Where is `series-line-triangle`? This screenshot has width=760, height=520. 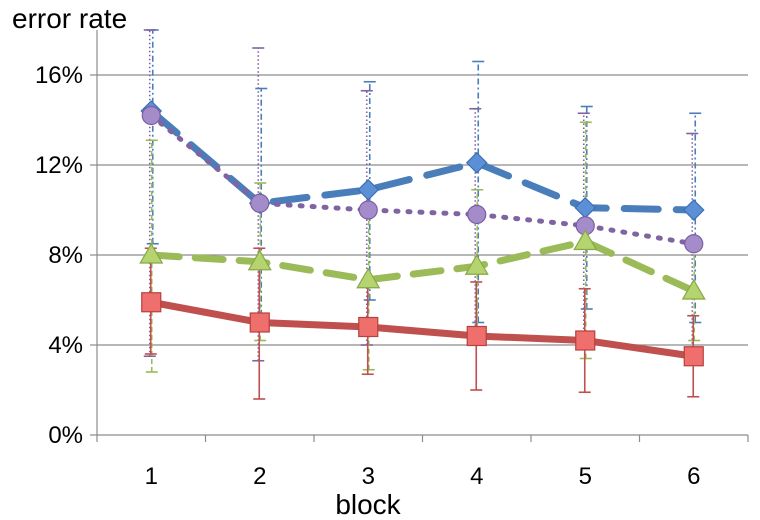
series-line-triangle is located at coordinates (422, 266).